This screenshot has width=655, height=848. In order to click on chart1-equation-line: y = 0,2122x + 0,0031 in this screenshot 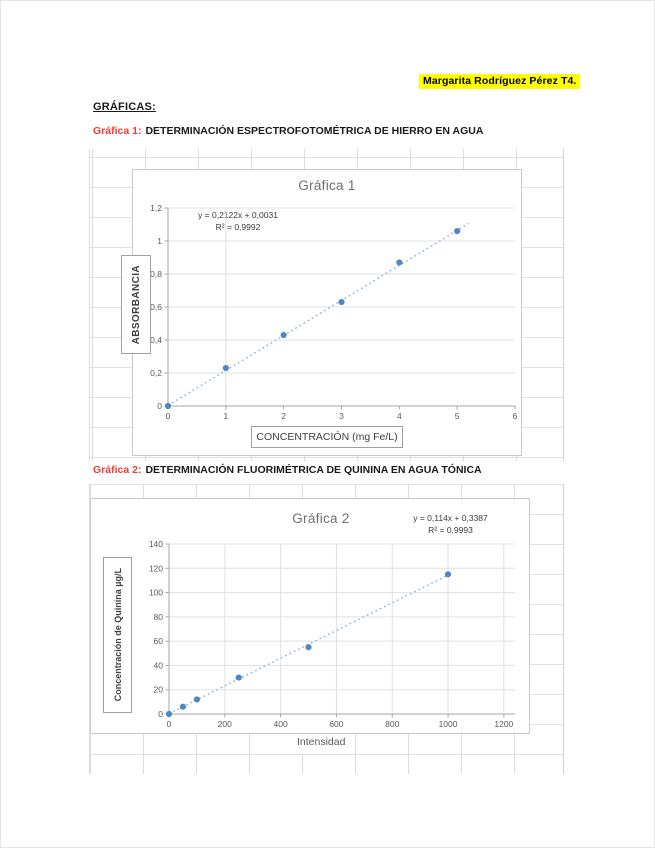, I will do `click(238, 215)`.